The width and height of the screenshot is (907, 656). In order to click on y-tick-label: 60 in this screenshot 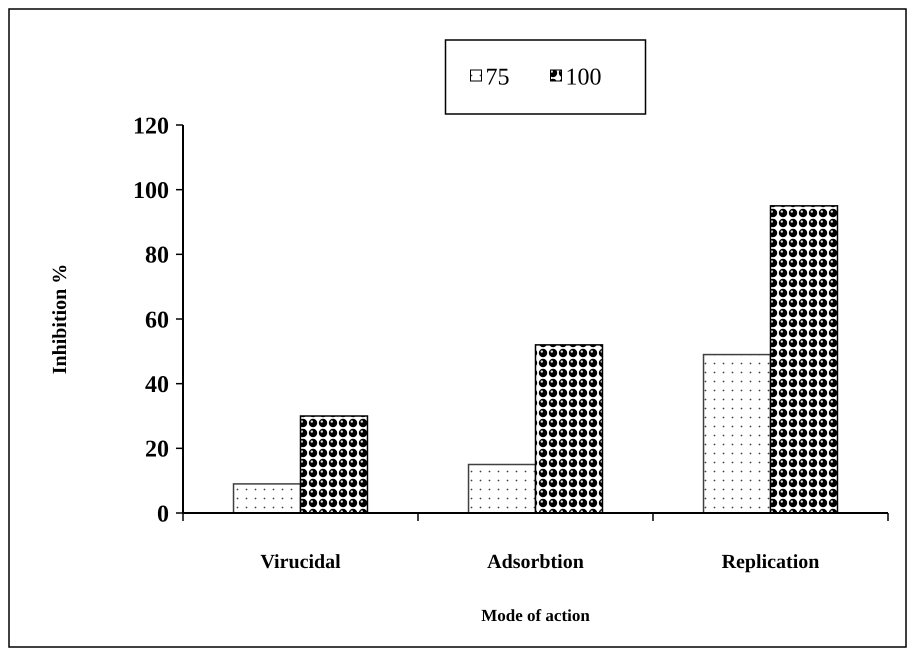, I will do `click(157, 320)`.